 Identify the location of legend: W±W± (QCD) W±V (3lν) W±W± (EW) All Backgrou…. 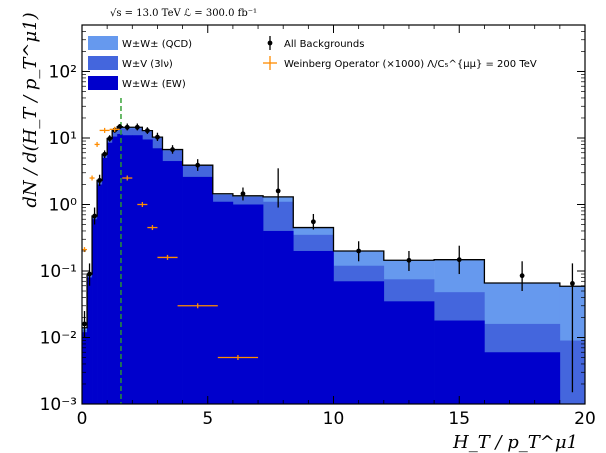
(312, 63).